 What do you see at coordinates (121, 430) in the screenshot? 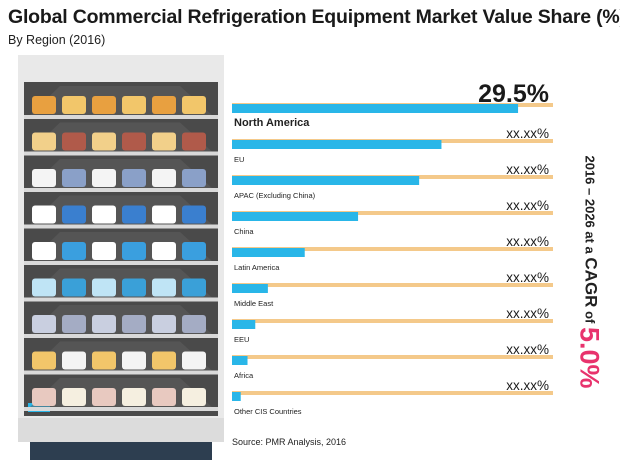
I see `fridge-base` at bounding box center [121, 430].